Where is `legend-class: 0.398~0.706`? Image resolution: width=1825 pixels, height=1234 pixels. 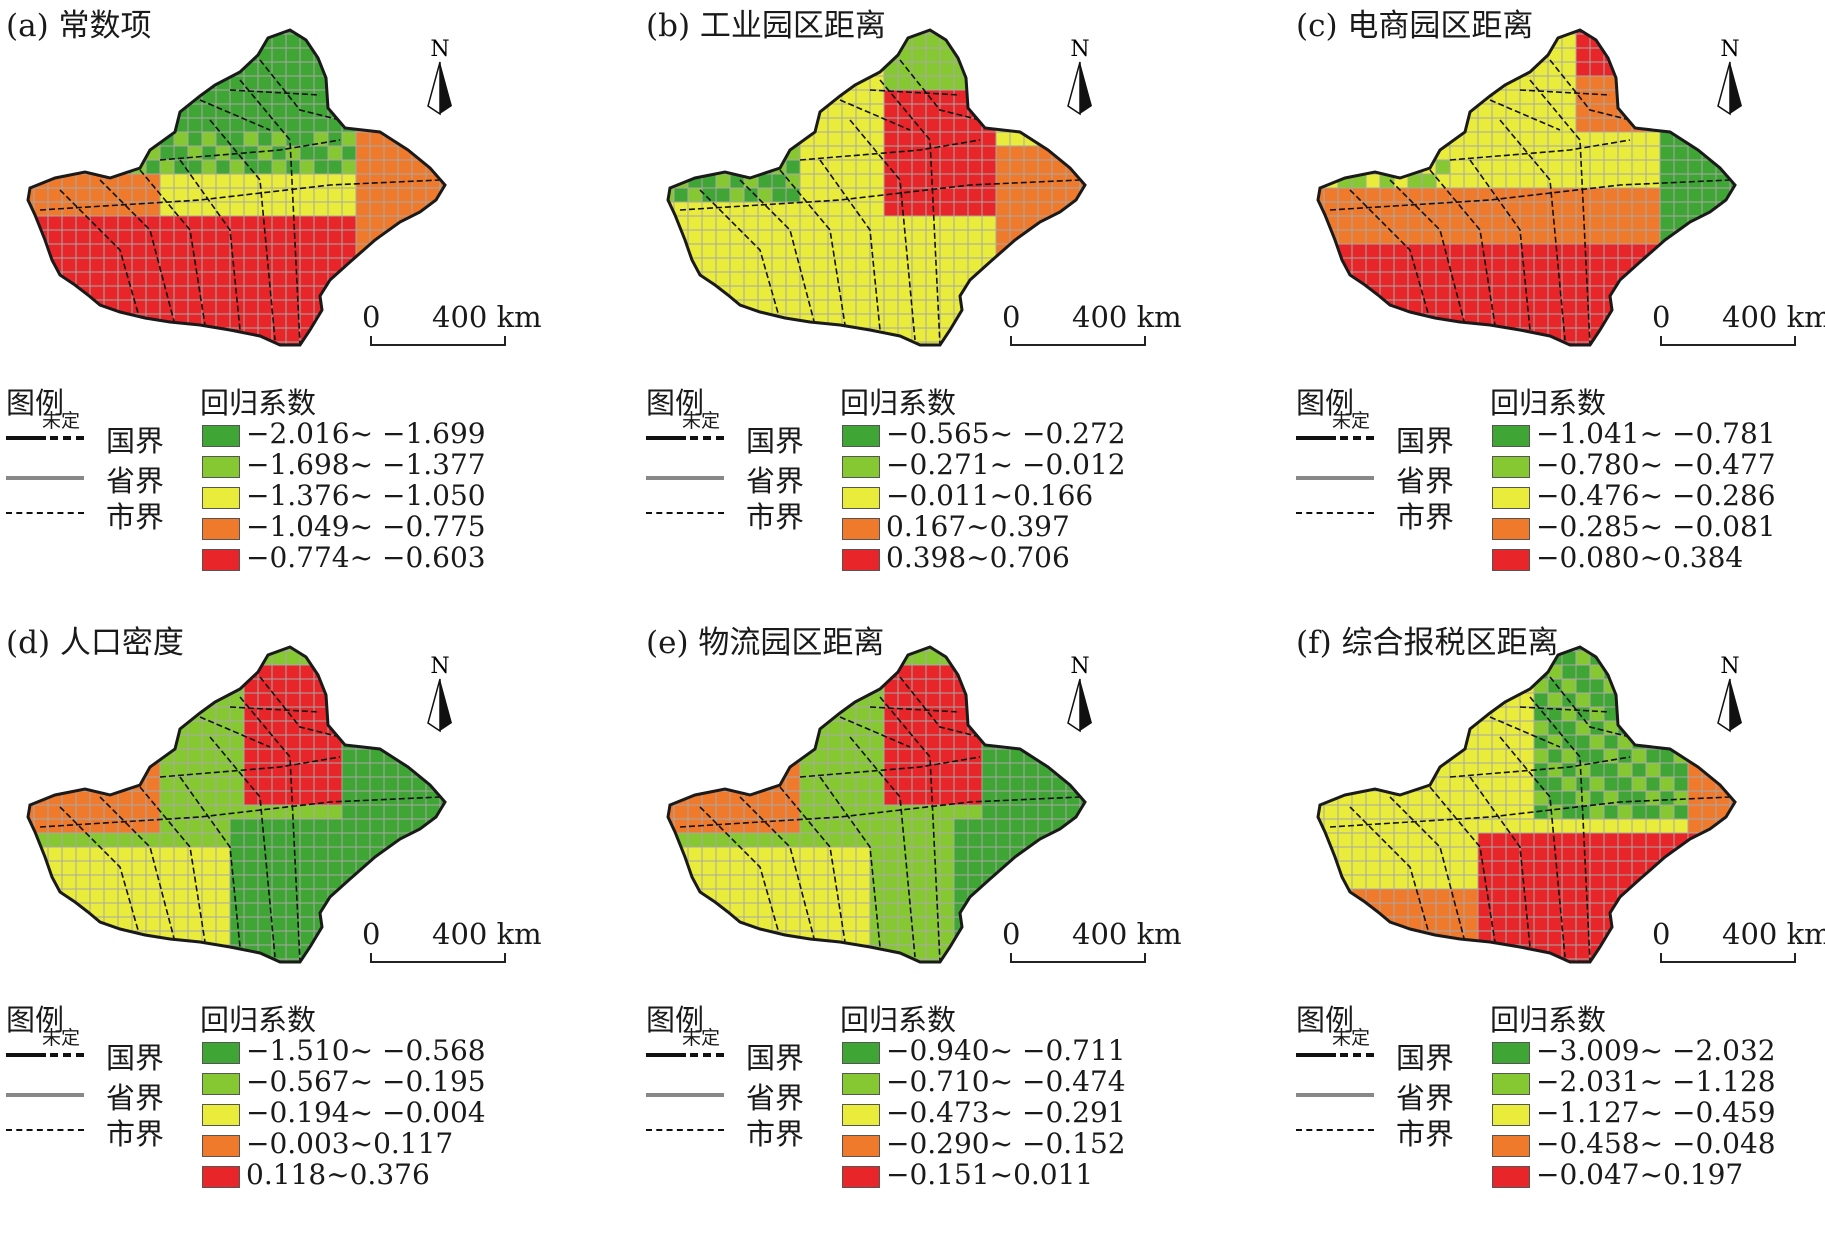 legend-class: 0.398~0.706 is located at coordinates (990, 557).